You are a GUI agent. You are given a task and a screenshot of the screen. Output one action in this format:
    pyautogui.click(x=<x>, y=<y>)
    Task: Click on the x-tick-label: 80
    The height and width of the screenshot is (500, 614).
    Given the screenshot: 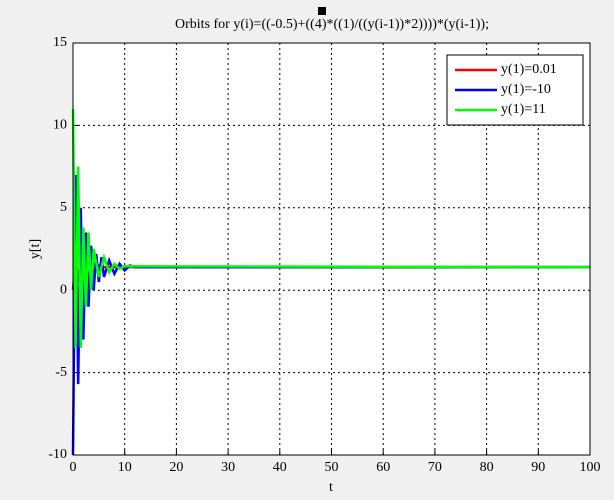 What is the action you would take?
    pyautogui.click(x=487, y=467)
    